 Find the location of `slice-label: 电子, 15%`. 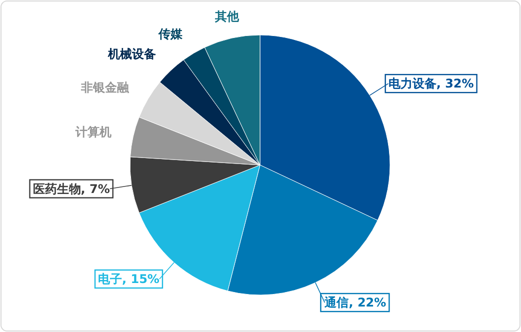

slice-label: 电子, 15% is located at coordinates (129, 279).